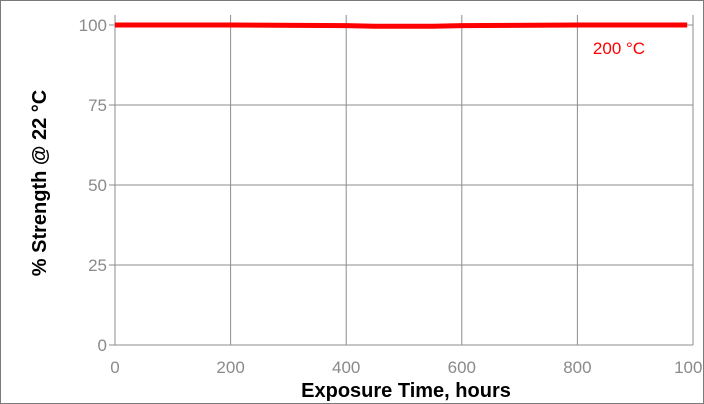  I want to click on y-tick-label: 100, so click(93, 25).